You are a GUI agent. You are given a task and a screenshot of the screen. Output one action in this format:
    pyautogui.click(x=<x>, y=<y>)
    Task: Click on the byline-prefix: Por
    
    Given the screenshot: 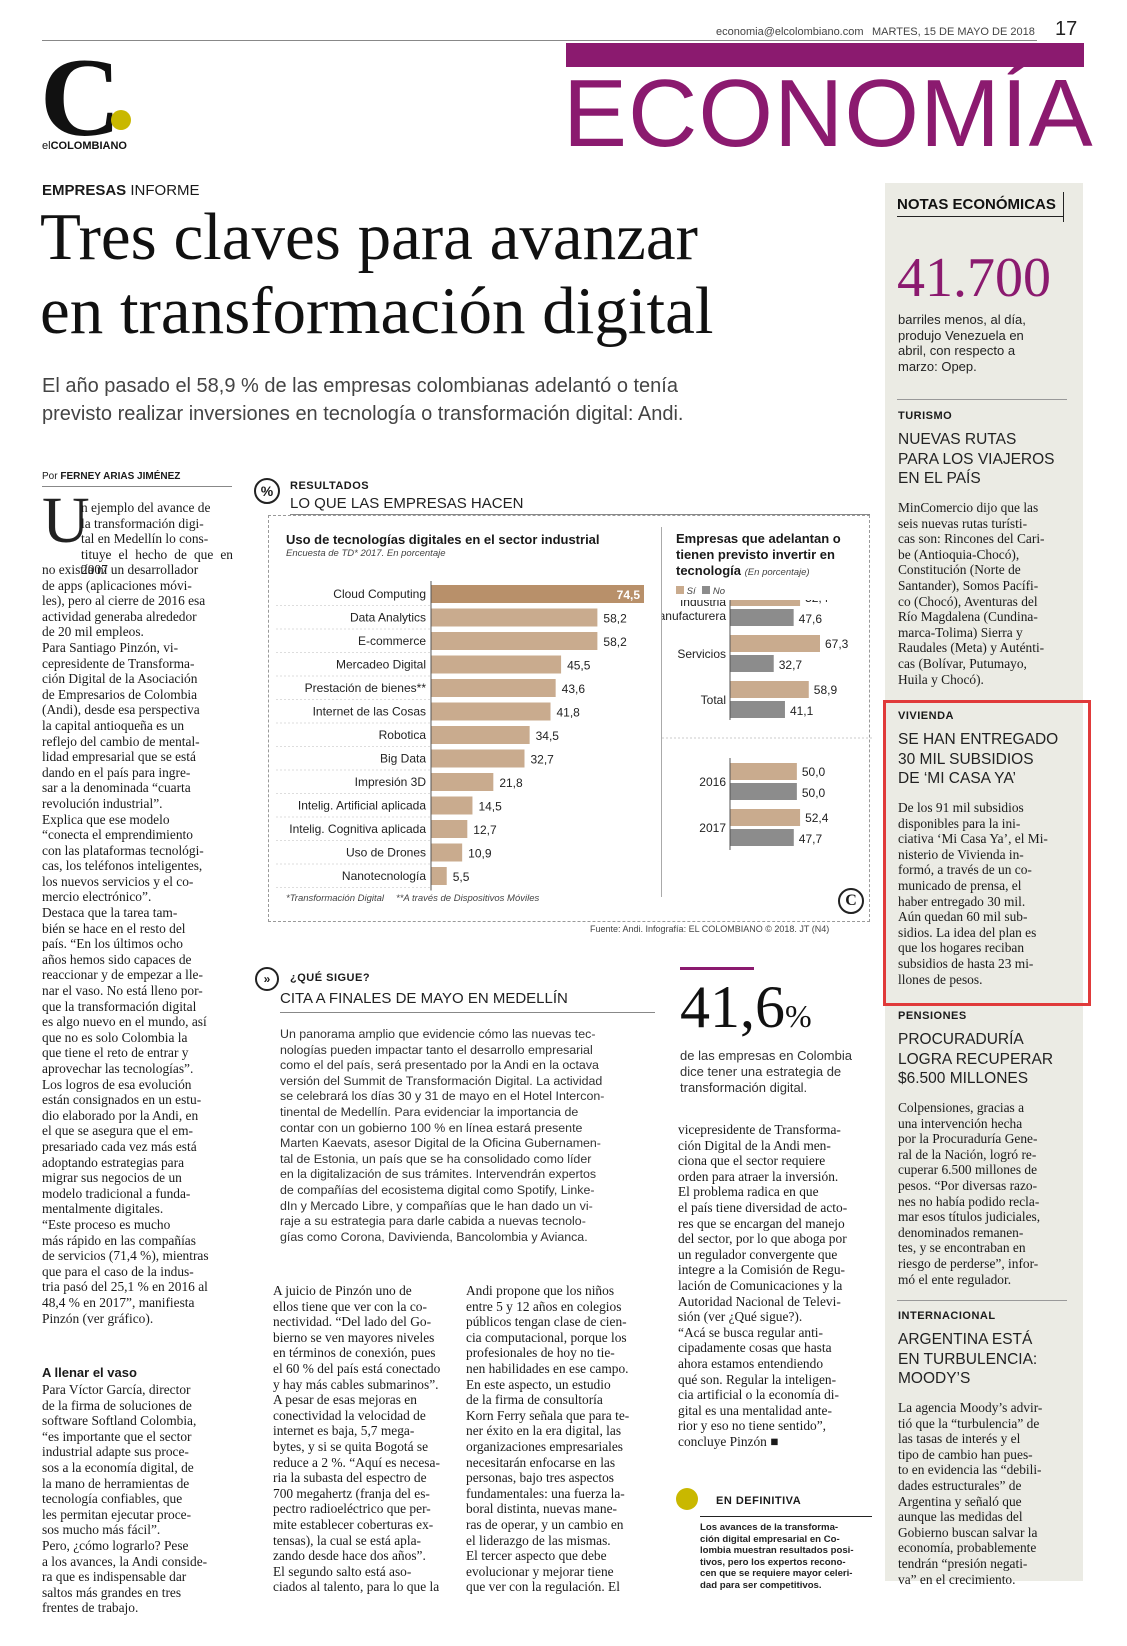 What is the action you would take?
    pyautogui.click(x=50, y=476)
    